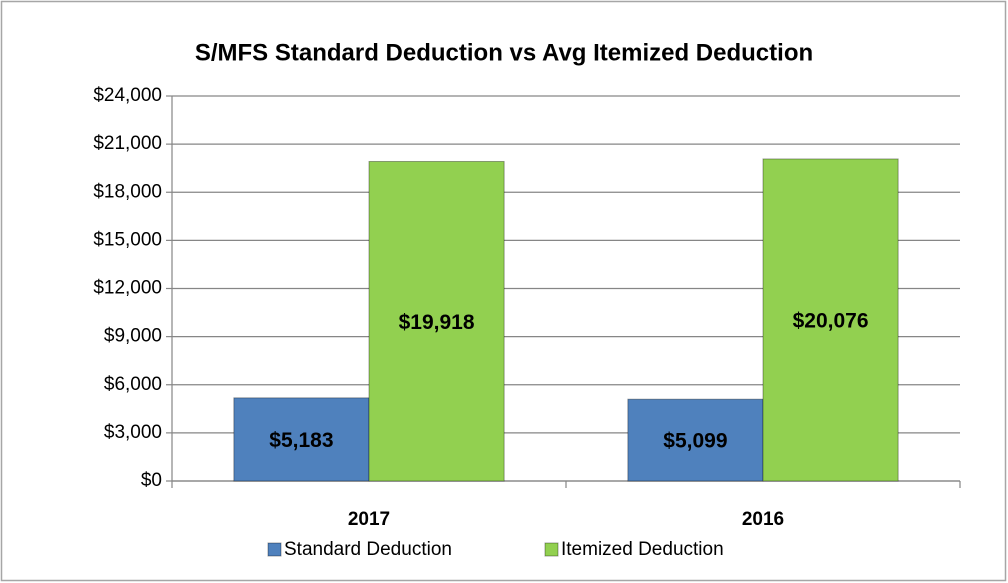 The image size is (1008, 583). What do you see at coordinates (369, 519) in the screenshot?
I see `x-tick-label: 2017` at bounding box center [369, 519].